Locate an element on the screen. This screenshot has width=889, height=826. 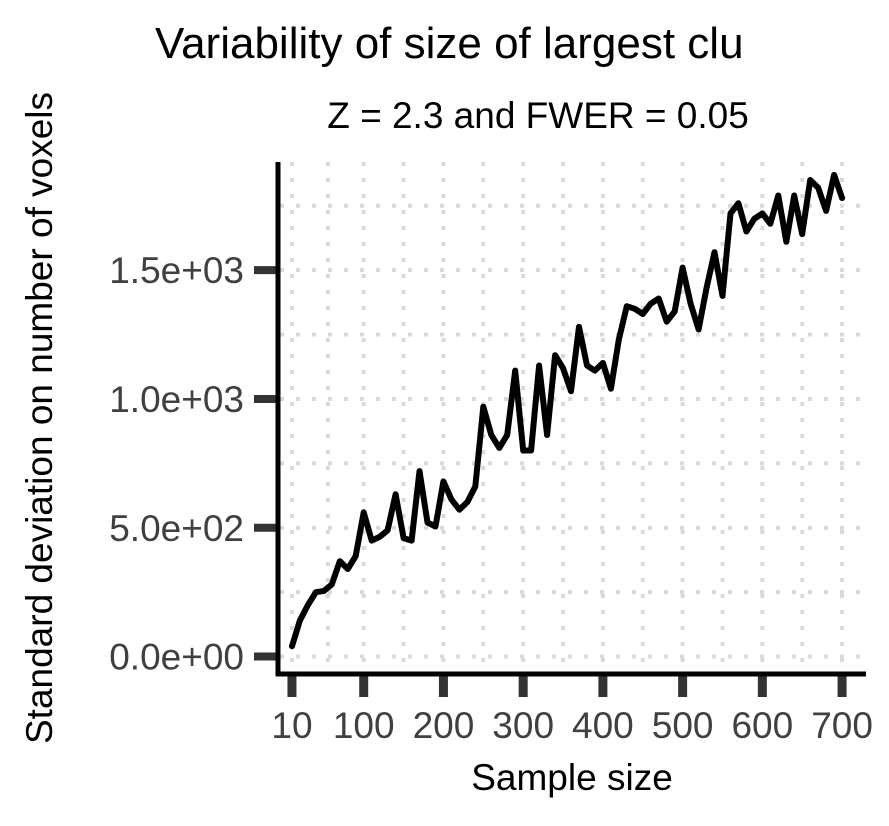
x-tick-label: 500 is located at coordinates (683, 725).